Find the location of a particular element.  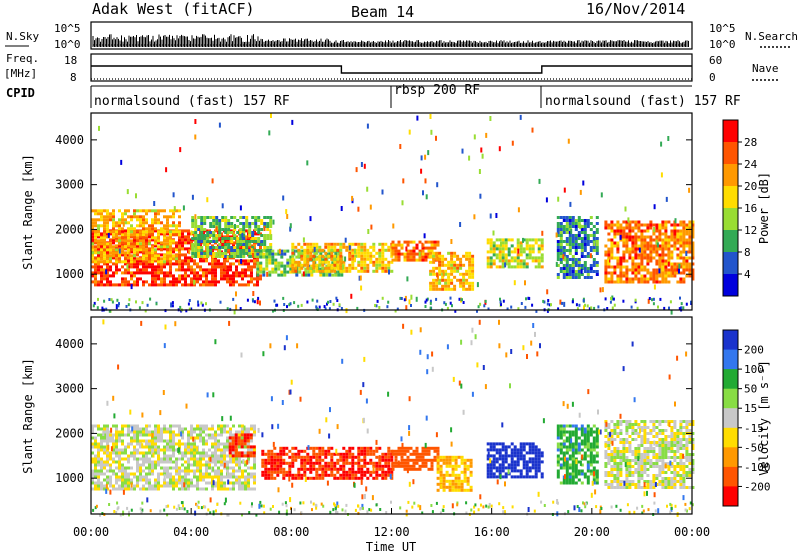

noise-sky-label: N.Sky is located at coordinates (22, 36).